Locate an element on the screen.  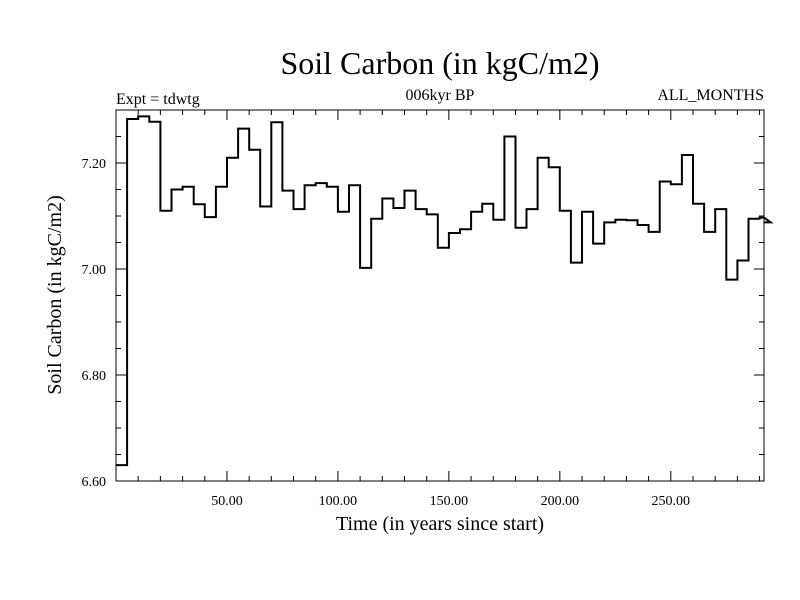
y-tick-label: 6.80 is located at coordinates (94, 376).